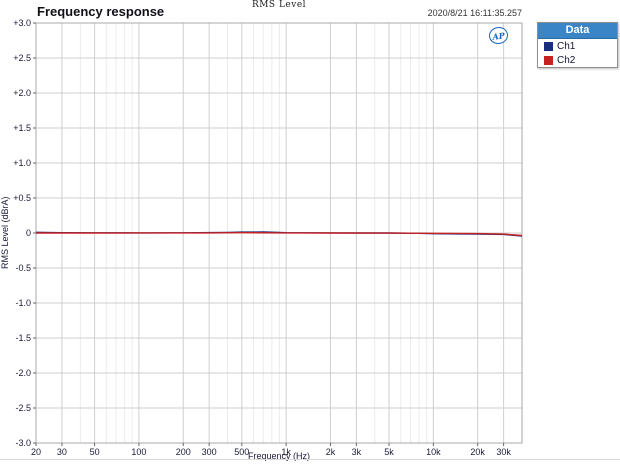 The width and height of the screenshot is (620, 465). I want to click on svg-text: 2k, so click(331, 452).